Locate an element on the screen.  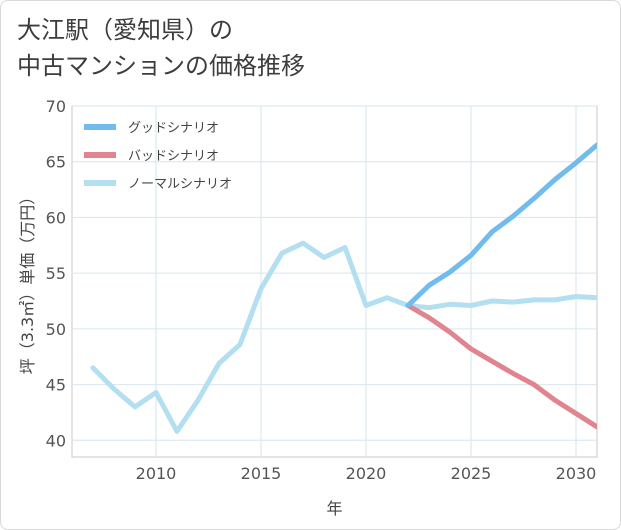
chart-title: 大江駅（愛知県）の 中古マンションの価格推移 is located at coordinates (161, 48).